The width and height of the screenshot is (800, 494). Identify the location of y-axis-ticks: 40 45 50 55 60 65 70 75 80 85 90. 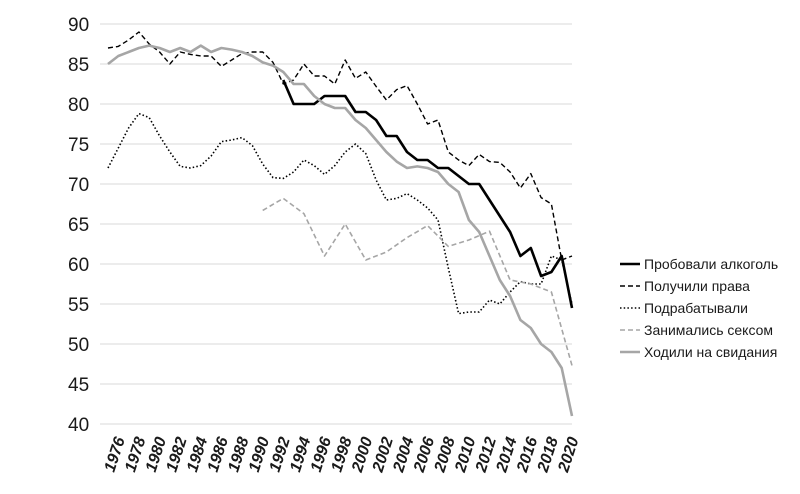
(78, 225).